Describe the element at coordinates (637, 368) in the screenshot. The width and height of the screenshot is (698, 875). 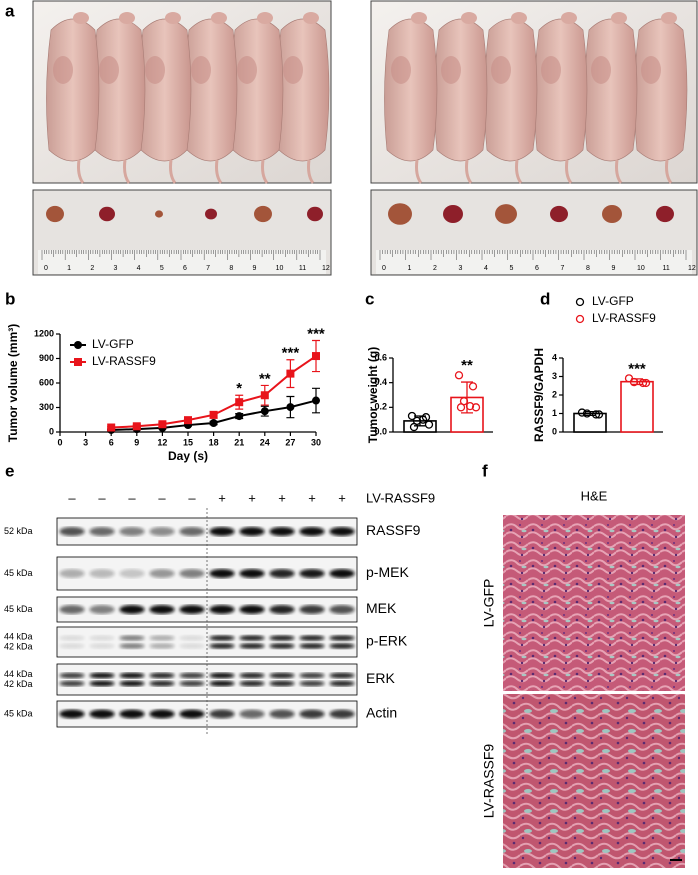
I see `significance: ***` at that location.